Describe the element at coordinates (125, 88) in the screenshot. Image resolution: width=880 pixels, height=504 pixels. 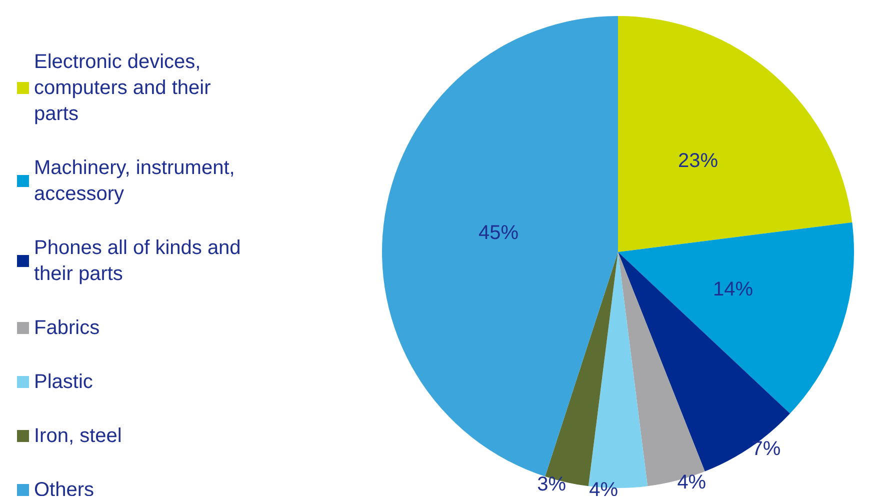
I see `legend-label: Electronic devices, computers and their parts` at that location.